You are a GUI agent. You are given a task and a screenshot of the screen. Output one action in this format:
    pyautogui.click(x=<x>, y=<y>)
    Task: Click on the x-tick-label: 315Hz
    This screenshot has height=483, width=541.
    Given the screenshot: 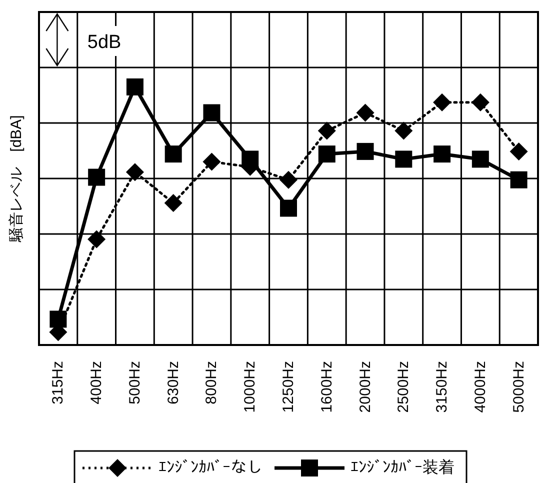 What is the action you would take?
    pyautogui.click(x=58, y=382)
    